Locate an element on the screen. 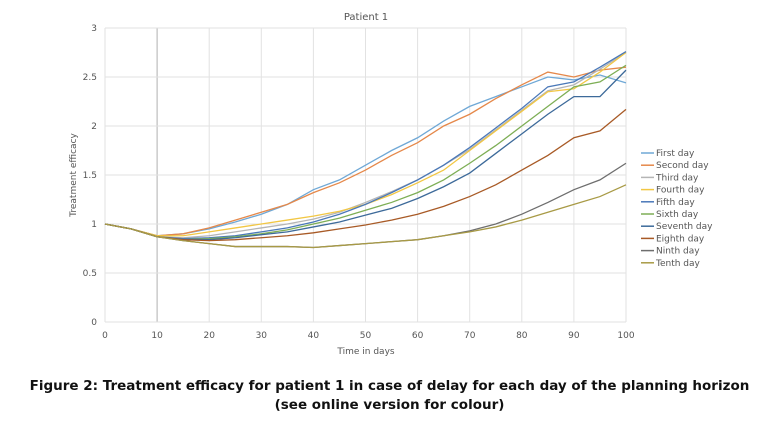  x-tick-label: 20 is located at coordinates (209, 336).